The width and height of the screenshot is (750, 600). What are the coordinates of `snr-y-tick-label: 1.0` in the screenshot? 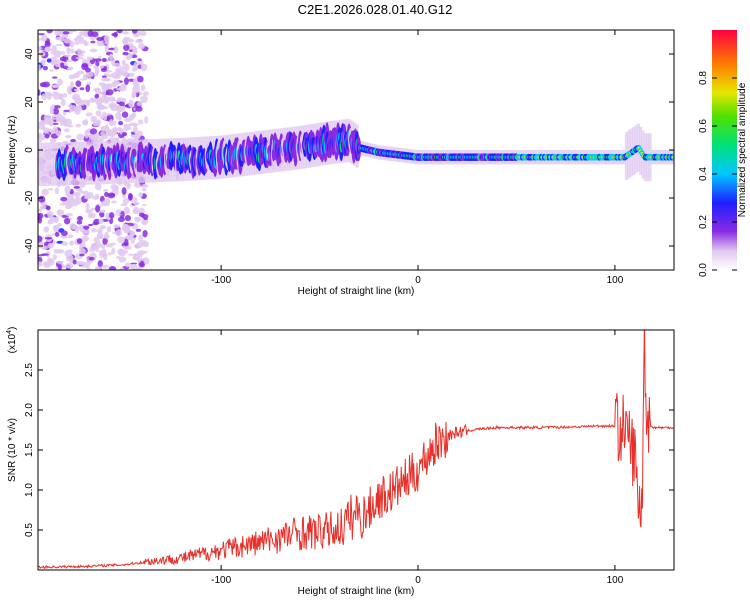 It's located at (29, 490).